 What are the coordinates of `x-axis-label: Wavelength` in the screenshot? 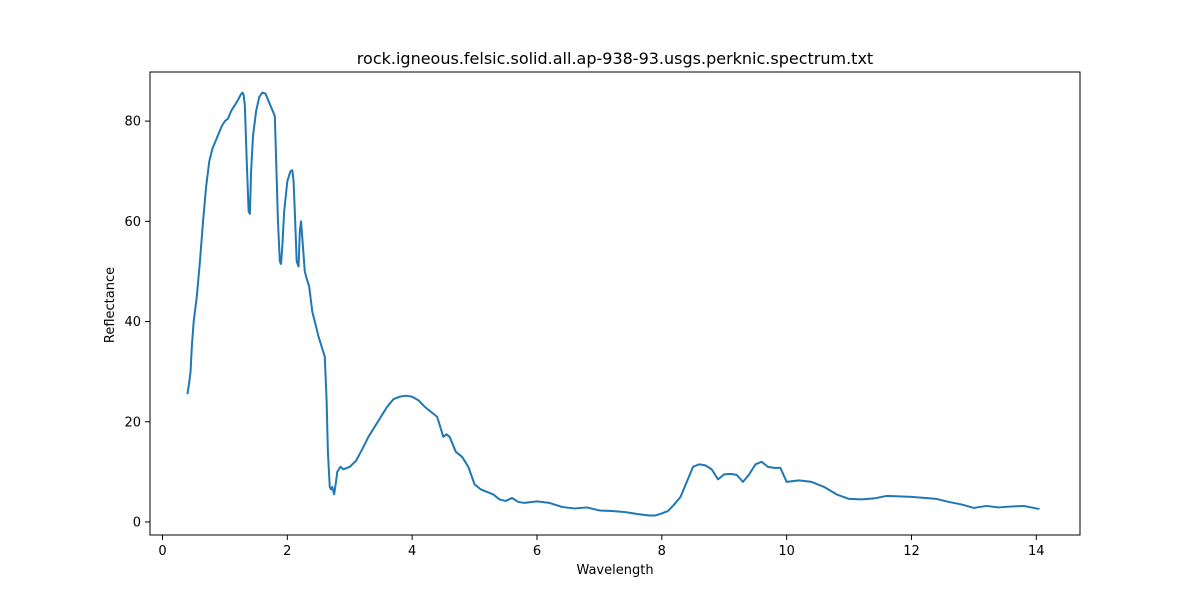 It's located at (614, 570).